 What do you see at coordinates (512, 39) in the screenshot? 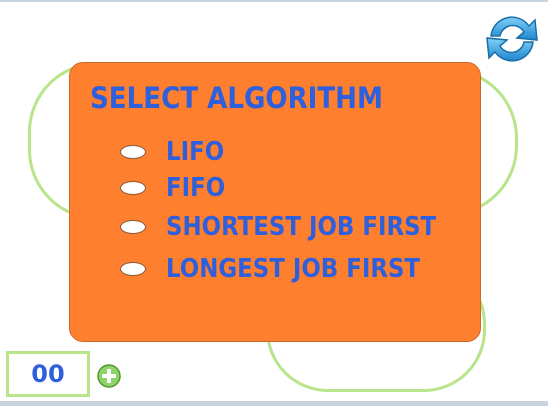
I see `refresh-icon` at bounding box center [512, 39].